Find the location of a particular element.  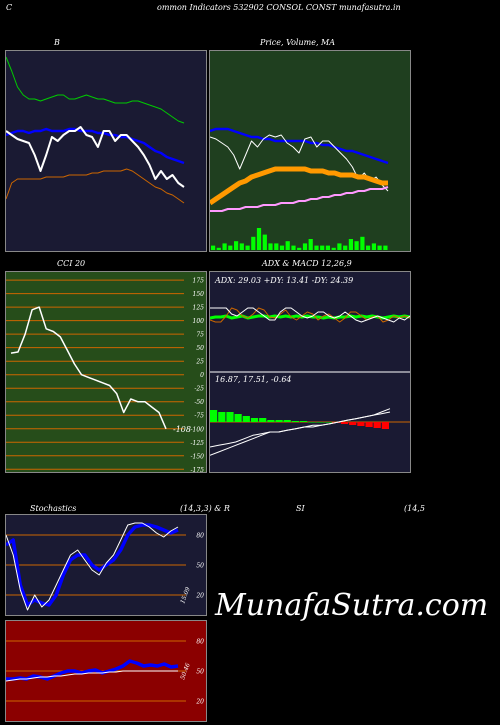

cci-tick-label: -150 is located at coordinates (198, 456).